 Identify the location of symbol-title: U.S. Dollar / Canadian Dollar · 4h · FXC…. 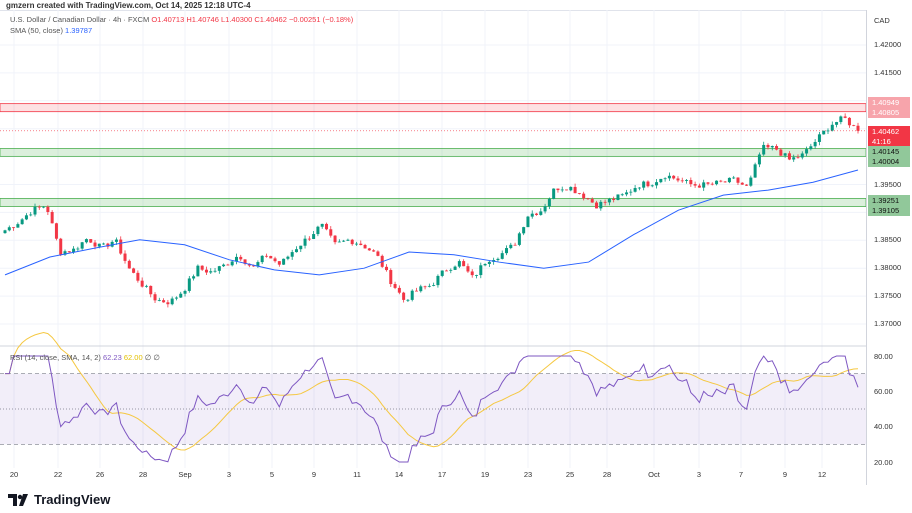
(80, 19).